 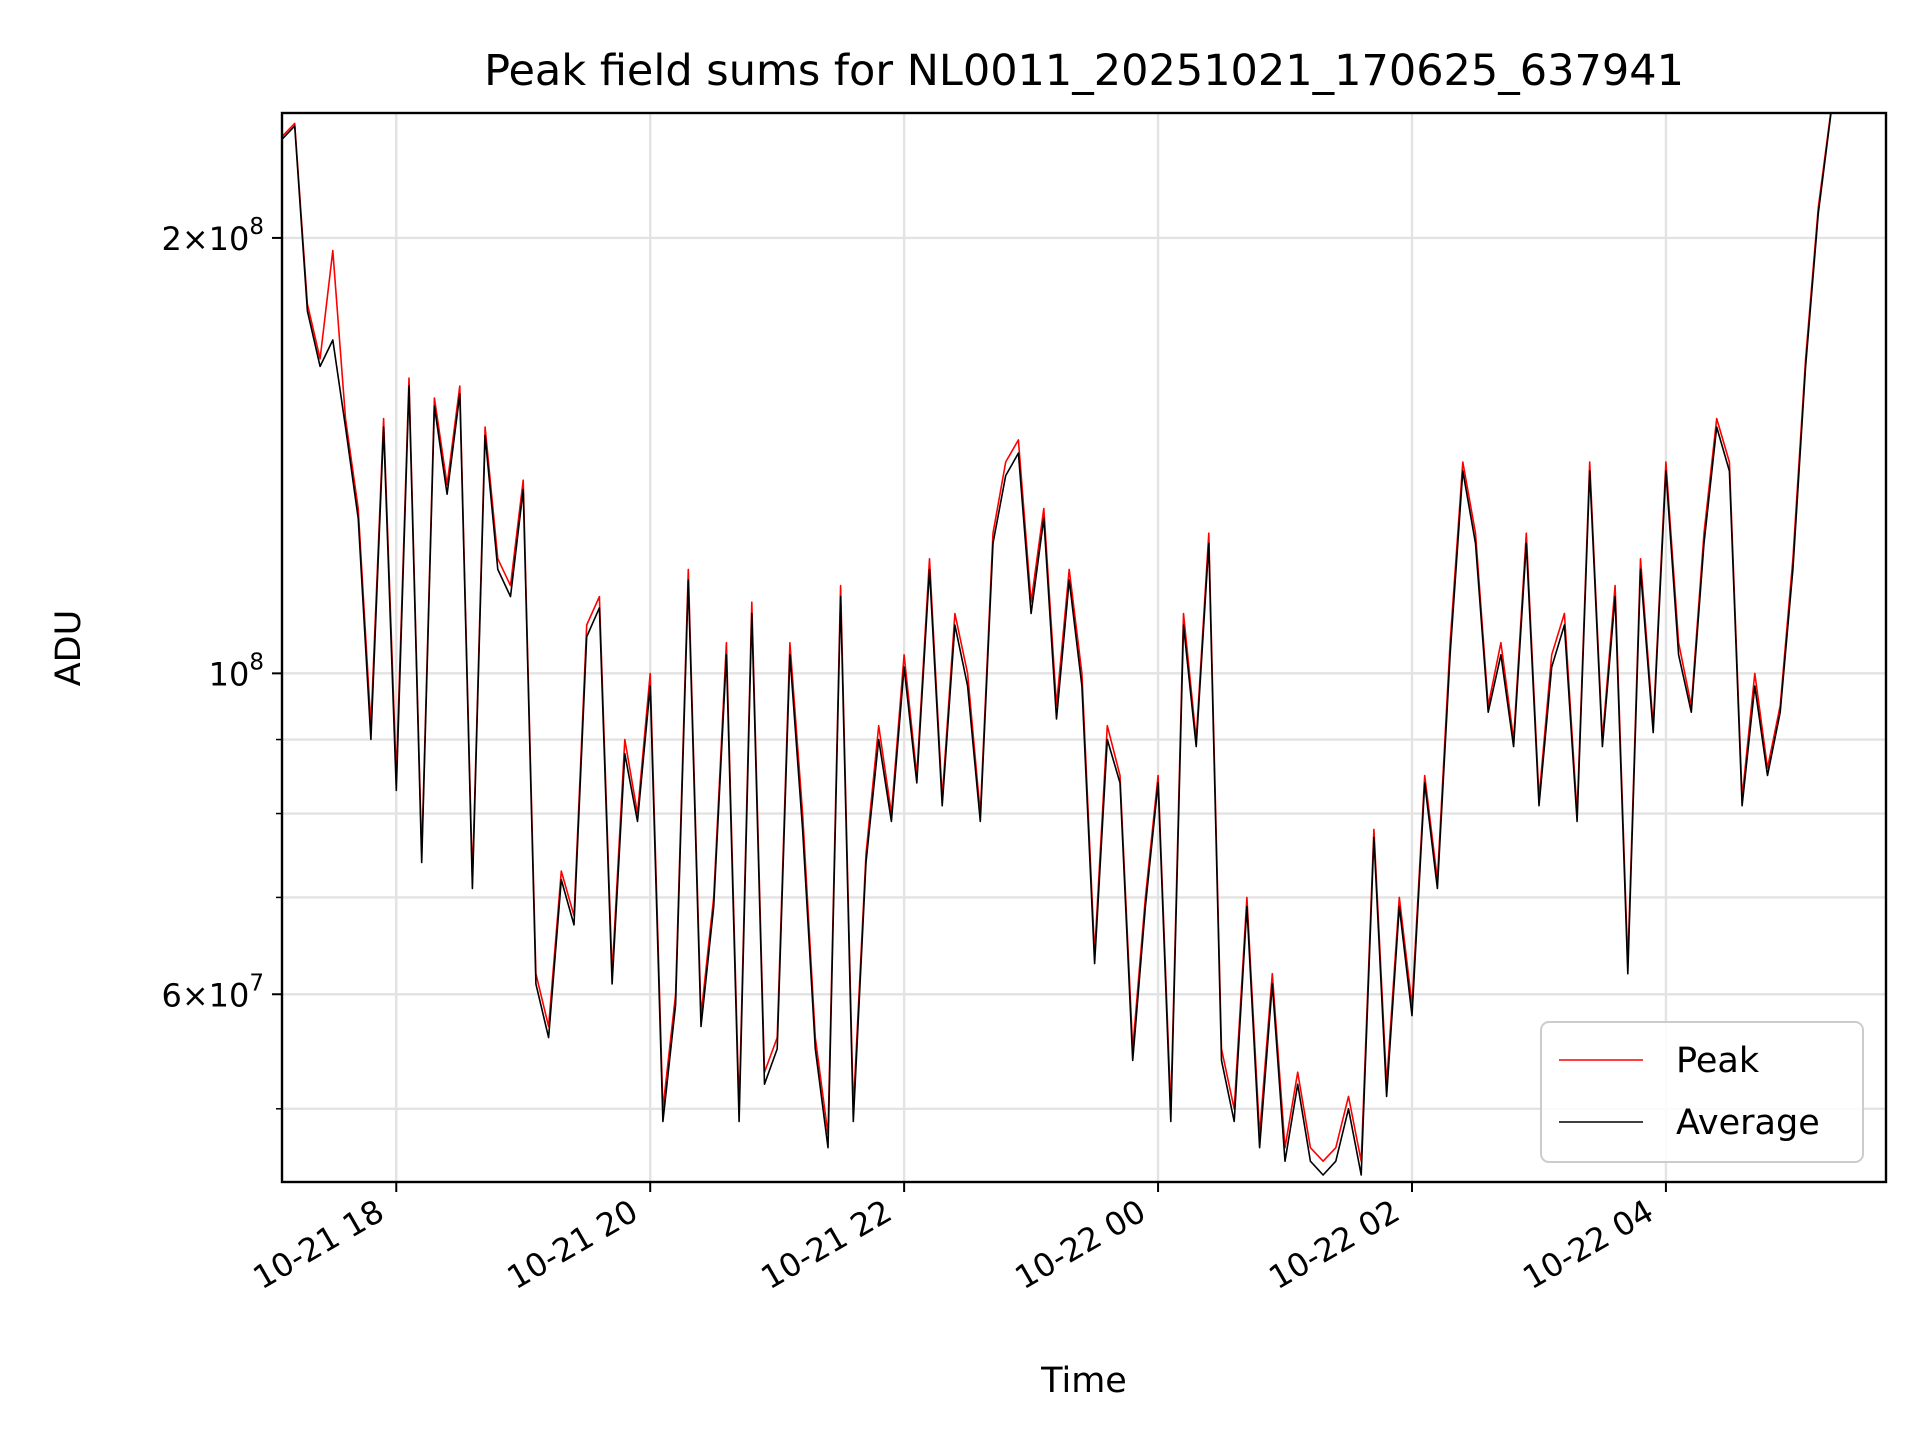 I want to click on legend-box, so click(x=1702, y=1092).